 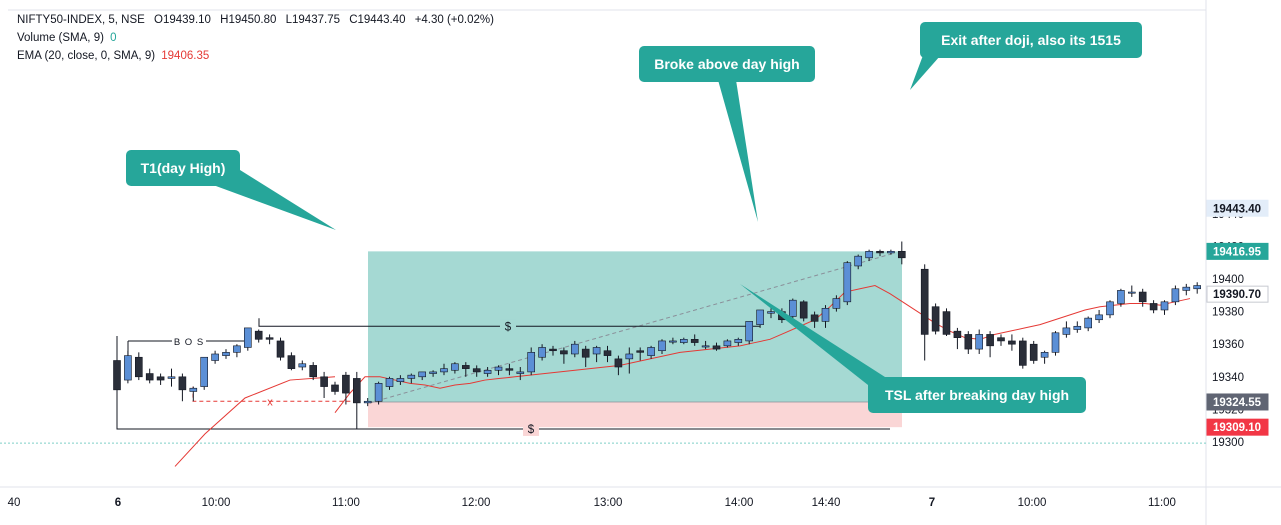 I want to click on x-tick-label: 14:40, so click(x=826, y=503).